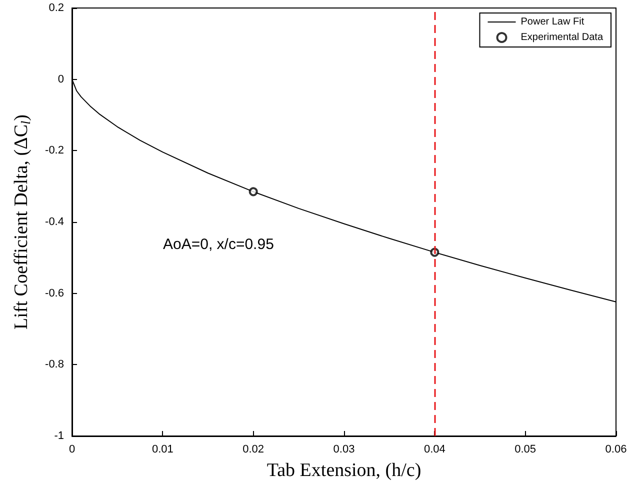 This screenshot has height=485, width=636. I want to click on y-axis-title: Lift Coefficient Delta, (ΔCl), so click(22, 222).